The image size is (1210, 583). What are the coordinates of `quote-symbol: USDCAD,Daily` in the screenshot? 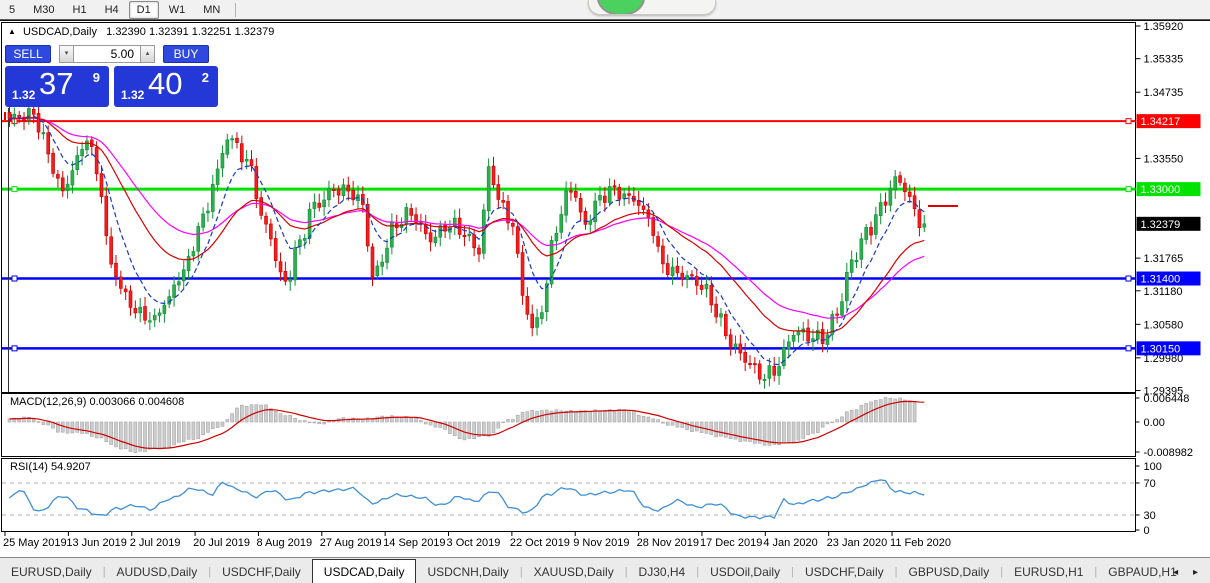 It's located at (59, 32).